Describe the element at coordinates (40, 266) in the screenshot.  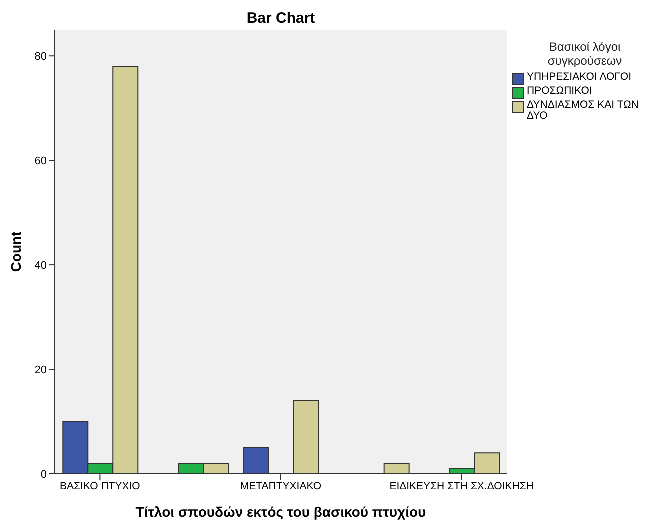
I see `y-tick-label: 40` at that location.